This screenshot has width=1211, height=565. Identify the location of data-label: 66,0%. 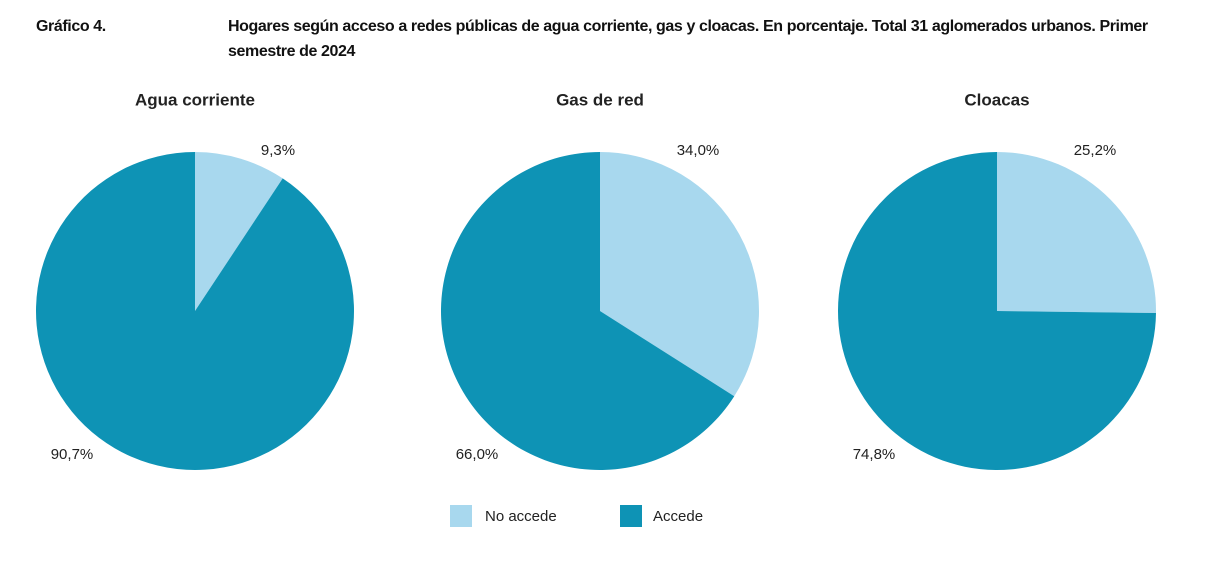
(477, 454).